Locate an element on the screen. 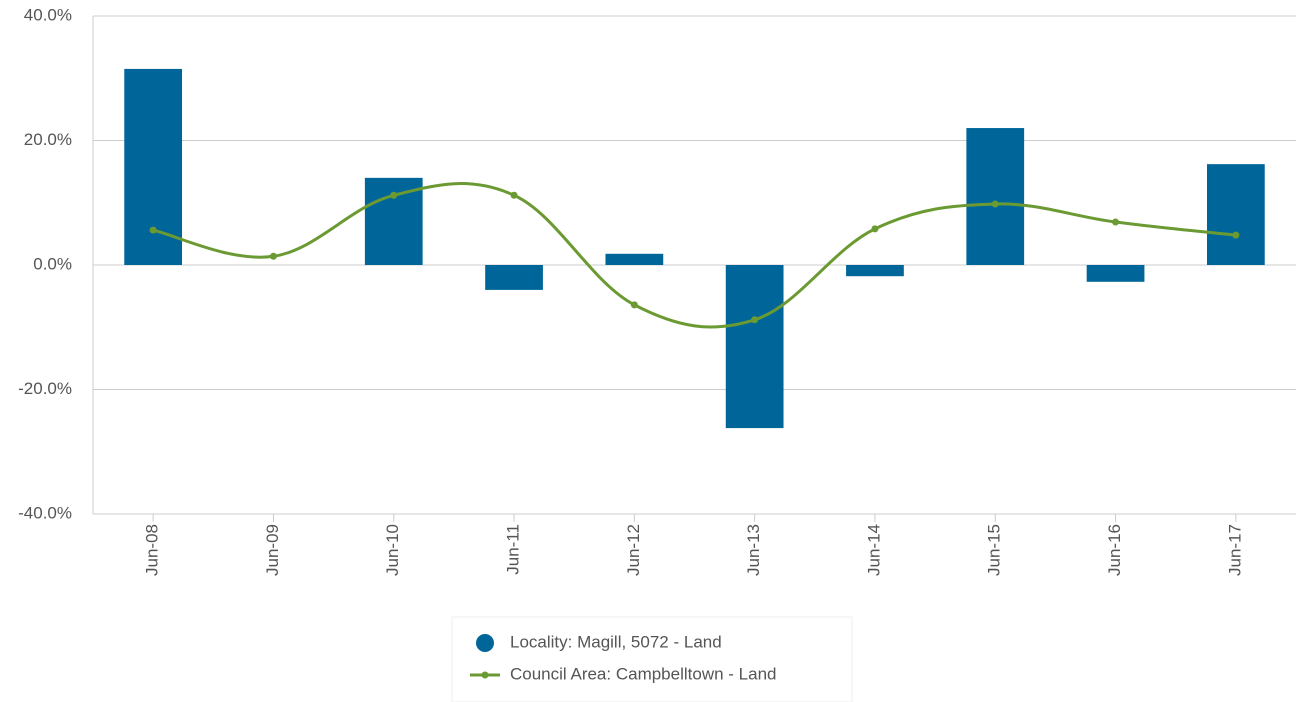  x-tick-label: Jun-12 is located at coordinates (633, 550).